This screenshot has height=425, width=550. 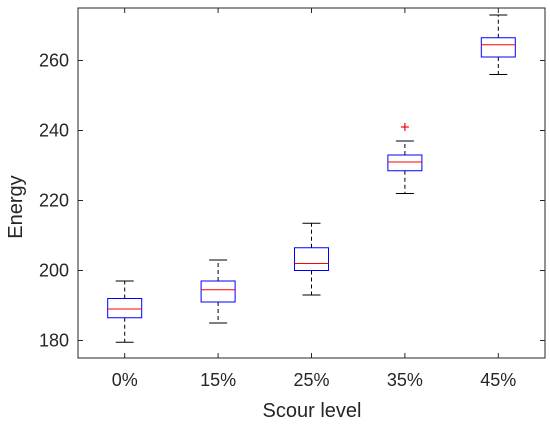 I want to click on x-tick-label: 25%, so click(x=311, y=380).